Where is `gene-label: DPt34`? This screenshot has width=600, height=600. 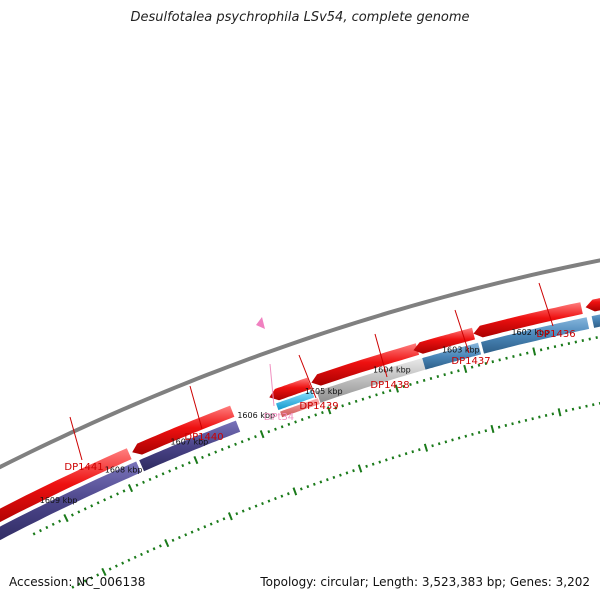
gene-label: DPt34 is located at coordinates (279, 417).